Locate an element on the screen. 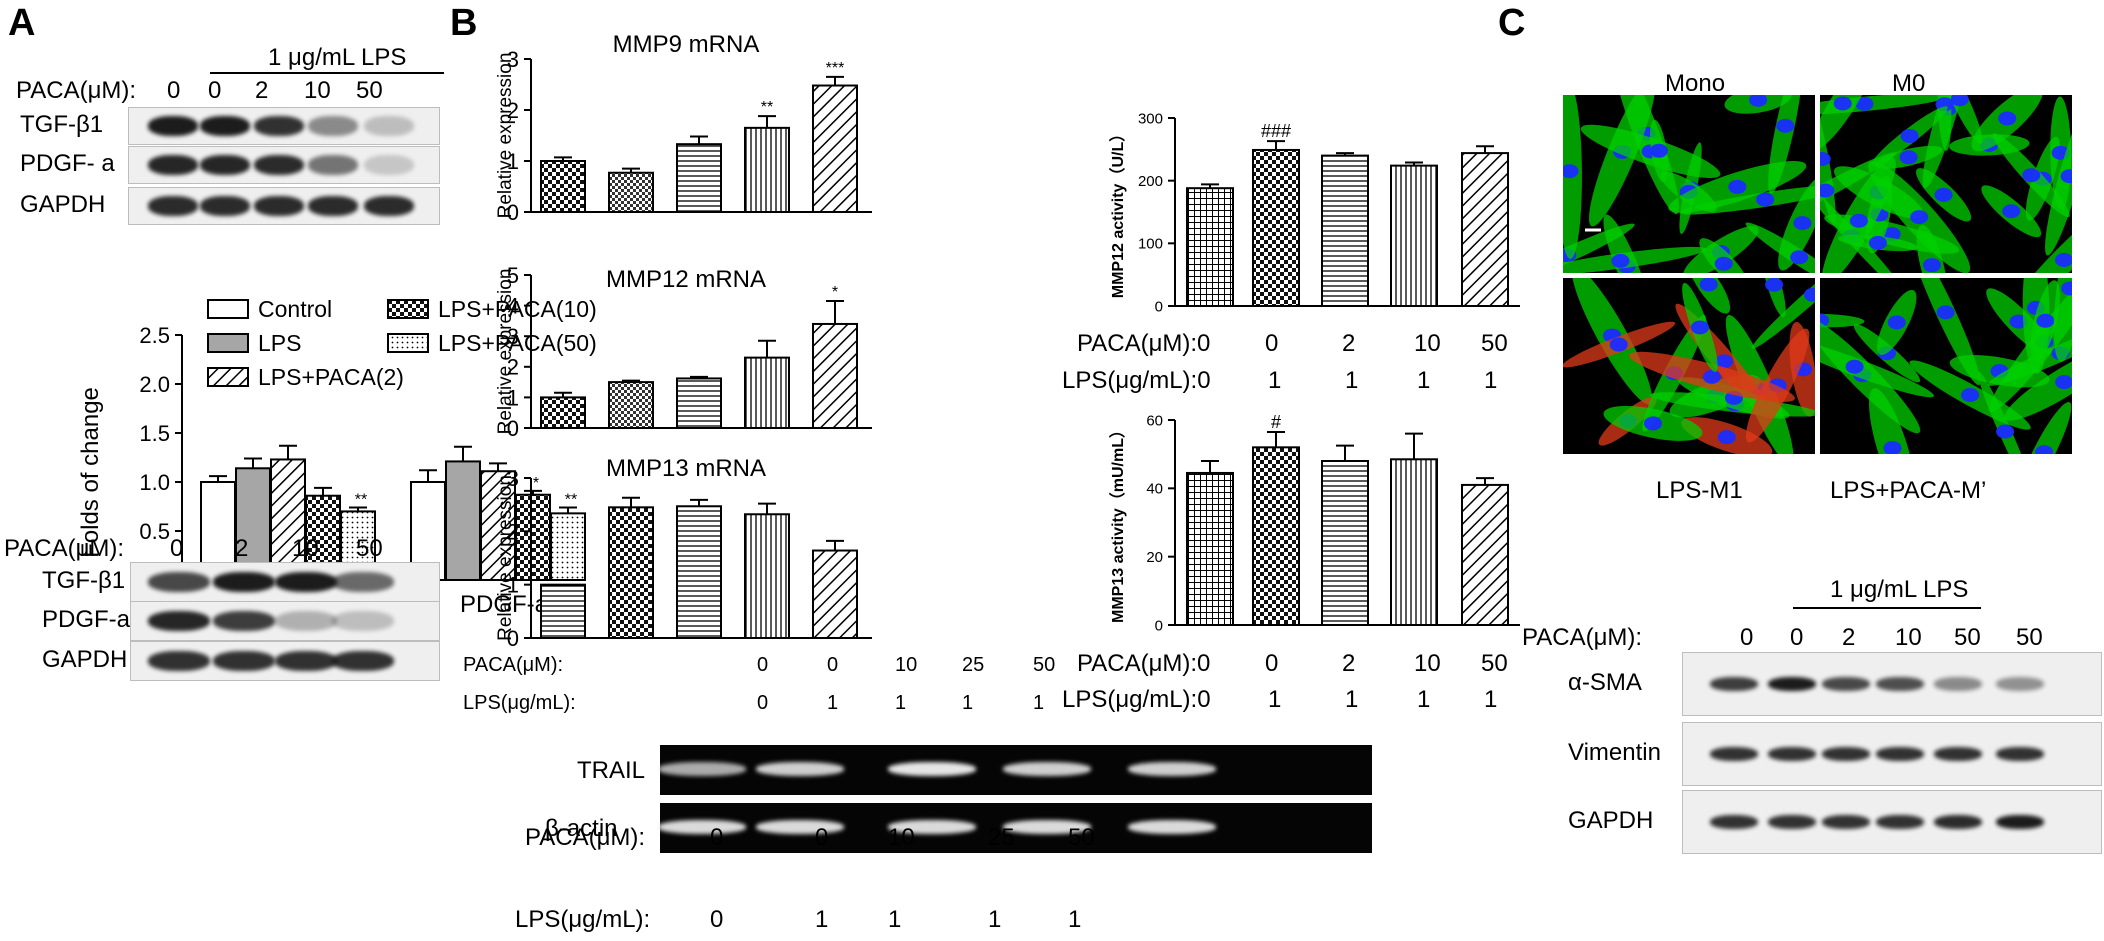  significance-label: ### is located at coordinates (1276, 131).